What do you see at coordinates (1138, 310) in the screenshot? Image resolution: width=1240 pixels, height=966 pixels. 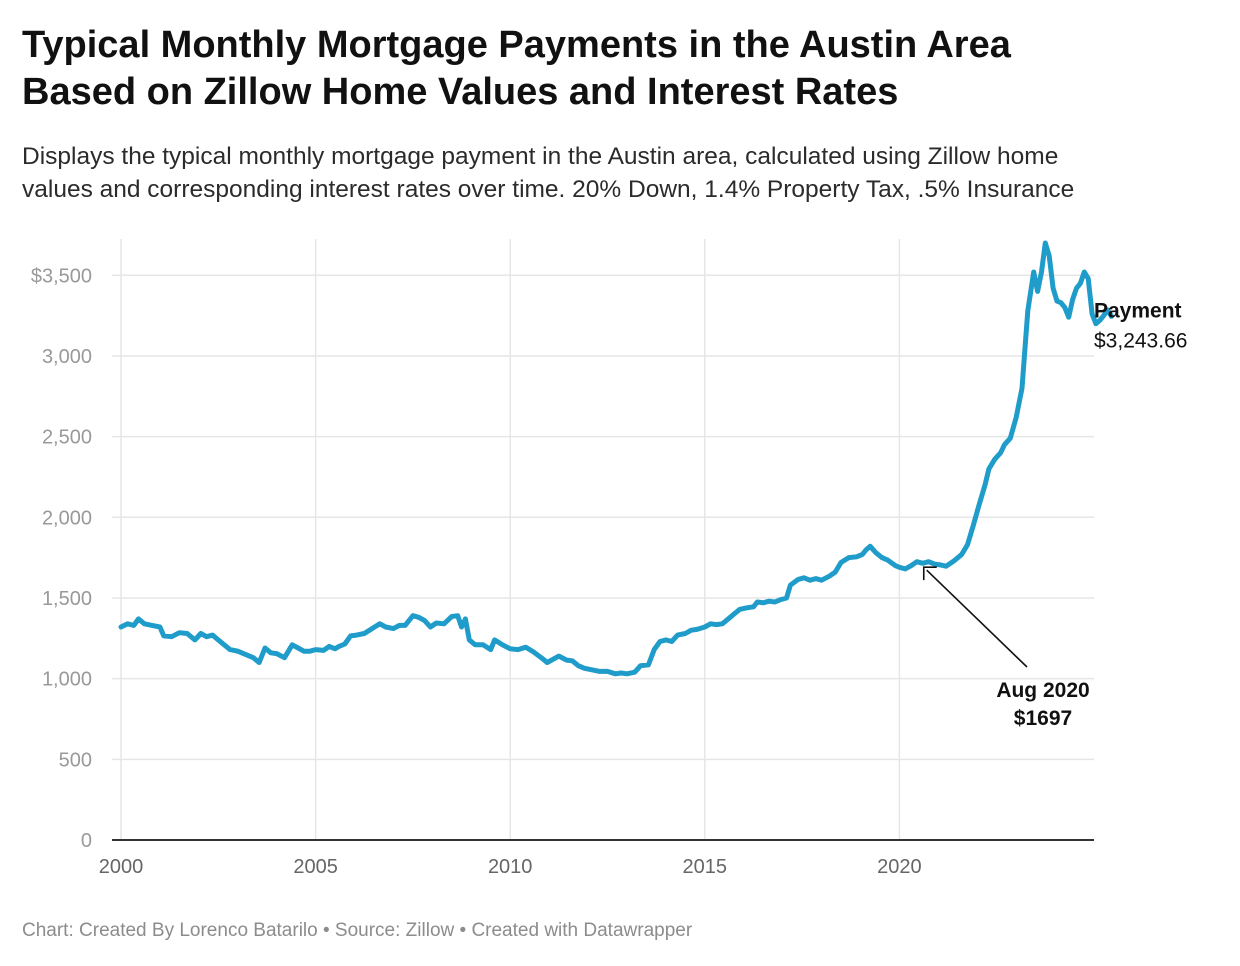 I see `series-label-name: Payment` at bounding box center [1138, 310].